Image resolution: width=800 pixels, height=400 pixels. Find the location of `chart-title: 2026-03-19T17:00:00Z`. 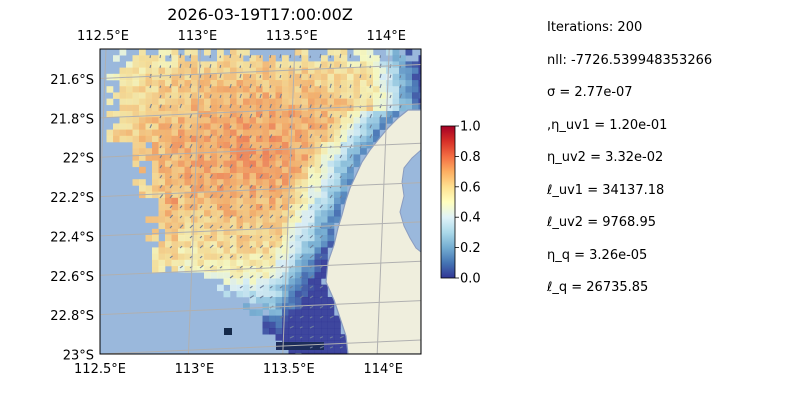

chart-title: 2026-03-19T17:00:00Z is located at coordinates (260, 14).